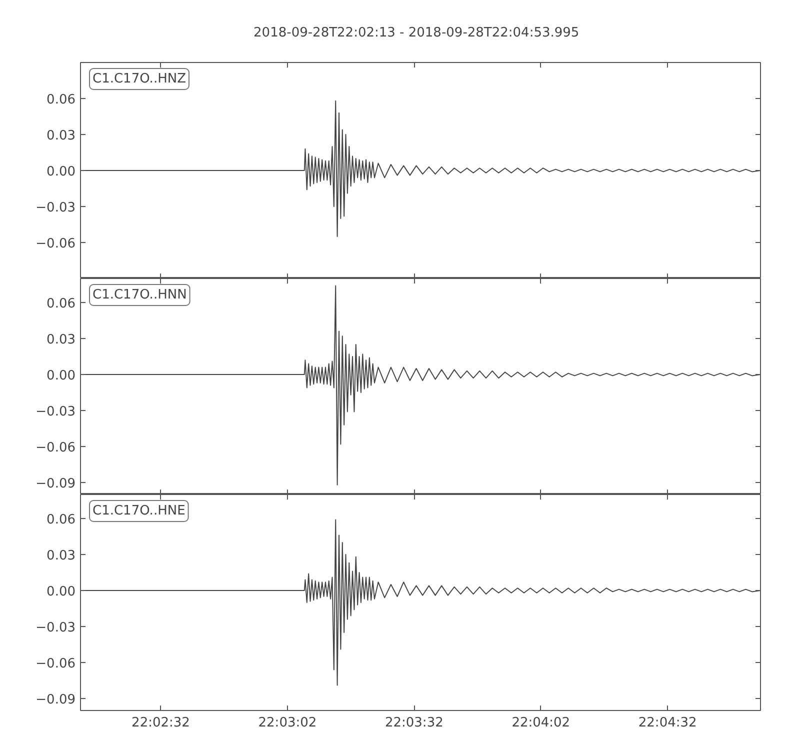  I want to click on x-tick-label: 22:03:32, so click(414, 723).